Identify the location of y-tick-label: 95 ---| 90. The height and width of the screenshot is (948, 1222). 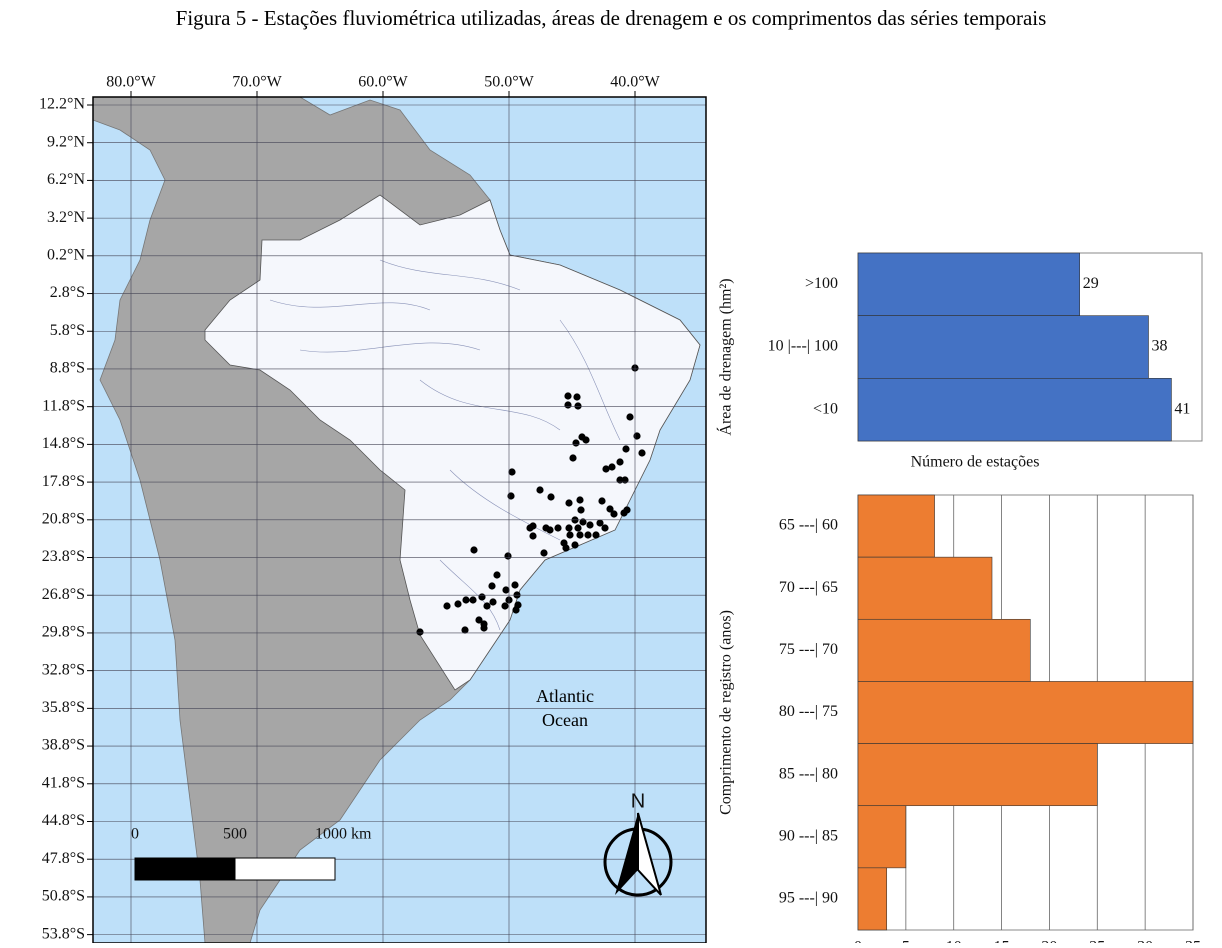
(808, 898).